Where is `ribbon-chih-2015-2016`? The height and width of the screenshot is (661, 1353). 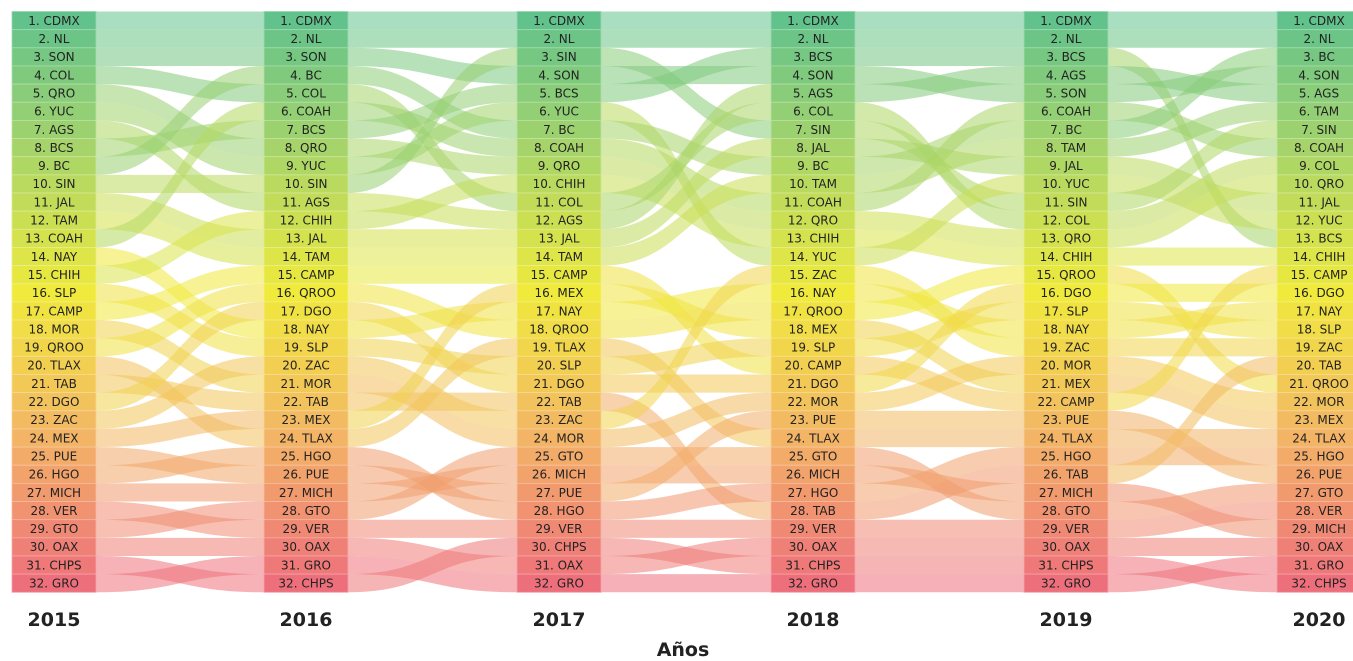 ribbon-chih-2015-2016 is located at coordinates (180, 247).